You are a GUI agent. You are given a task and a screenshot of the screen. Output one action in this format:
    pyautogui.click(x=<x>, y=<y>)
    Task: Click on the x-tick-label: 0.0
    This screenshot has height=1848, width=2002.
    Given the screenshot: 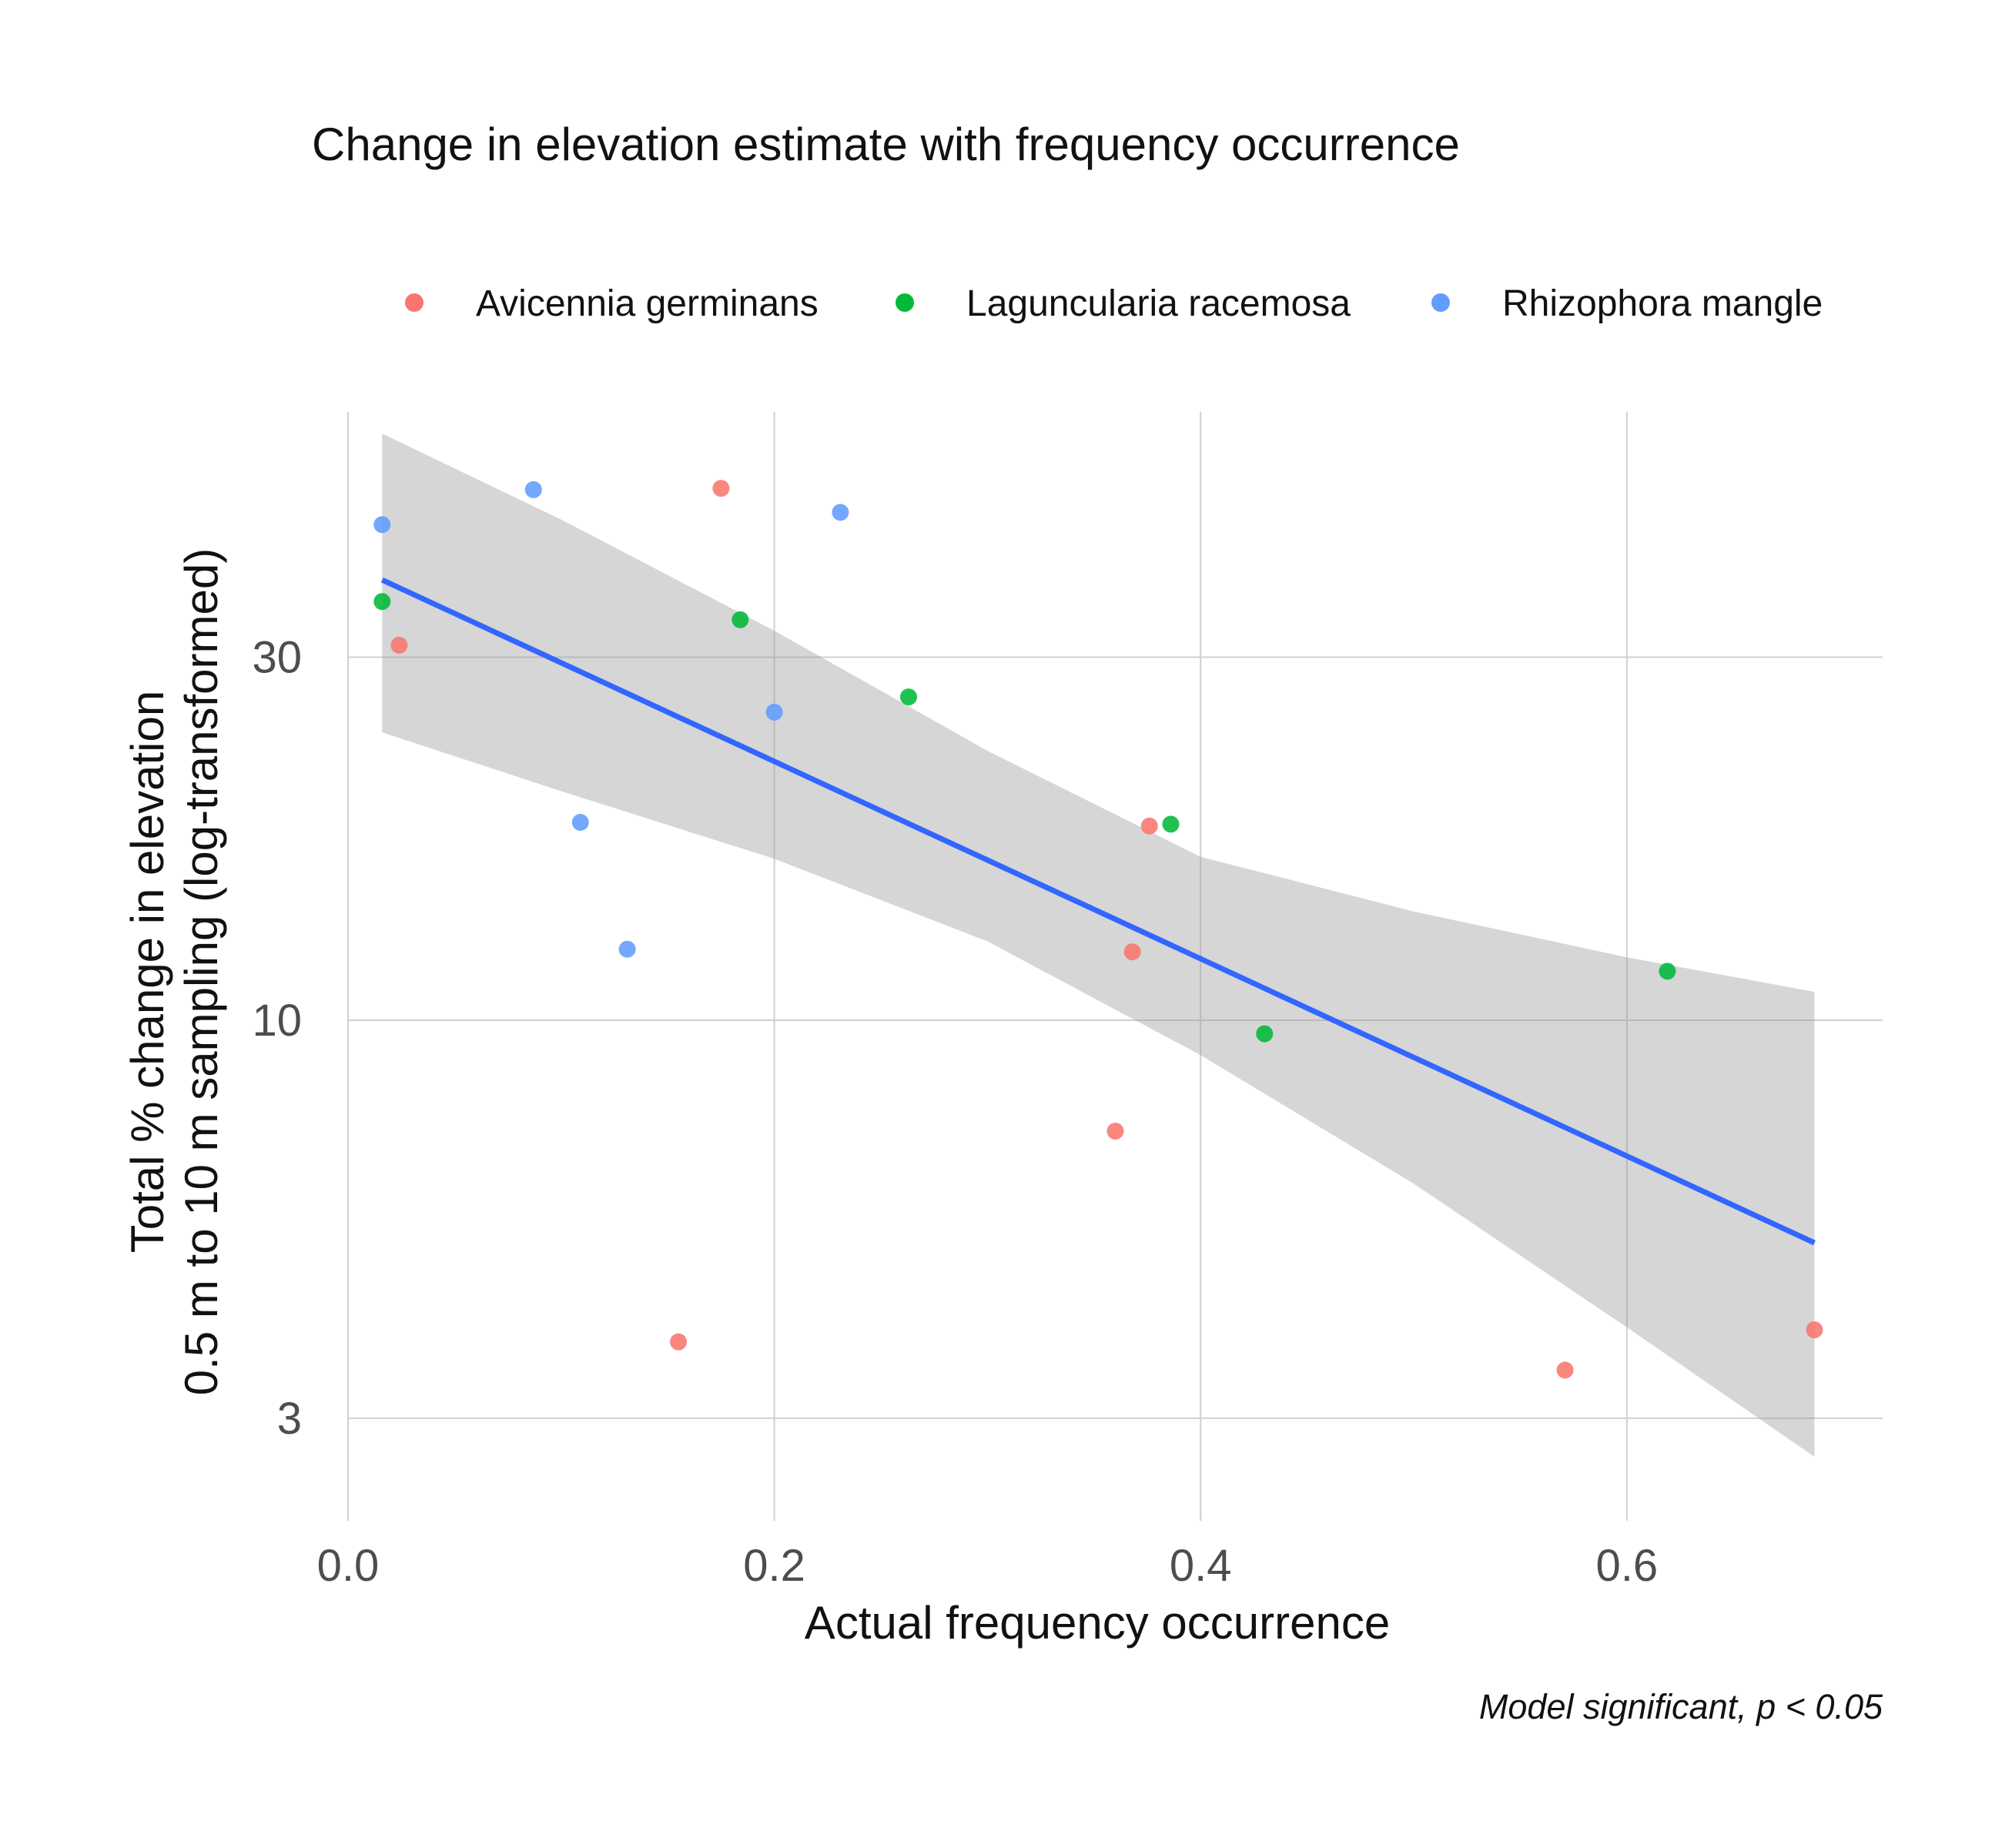 What is the action you would take?
    pyautogui.click(x=348, y=1566)
    